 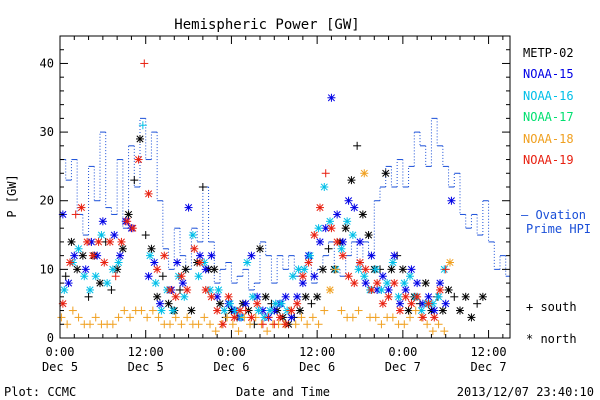 I want to click on x-tick-date-label: Dec 5, so click(x=60, y=367).